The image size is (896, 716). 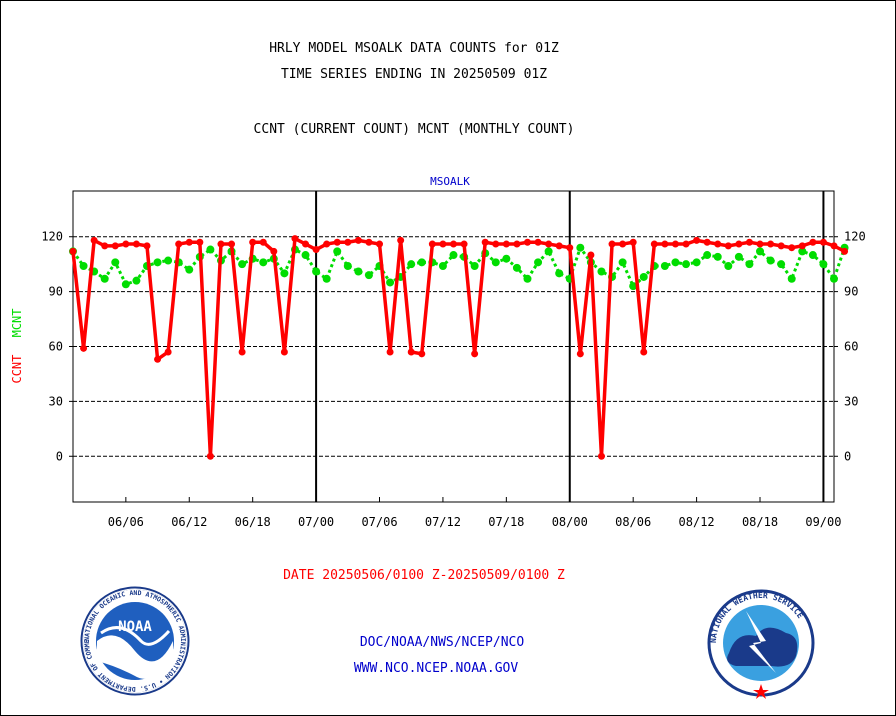 What do you see at coordinates (17, 322) in the screenshot?
I see `y-axis-label-mcnt: MCNT` at bounding box center [17, 322].